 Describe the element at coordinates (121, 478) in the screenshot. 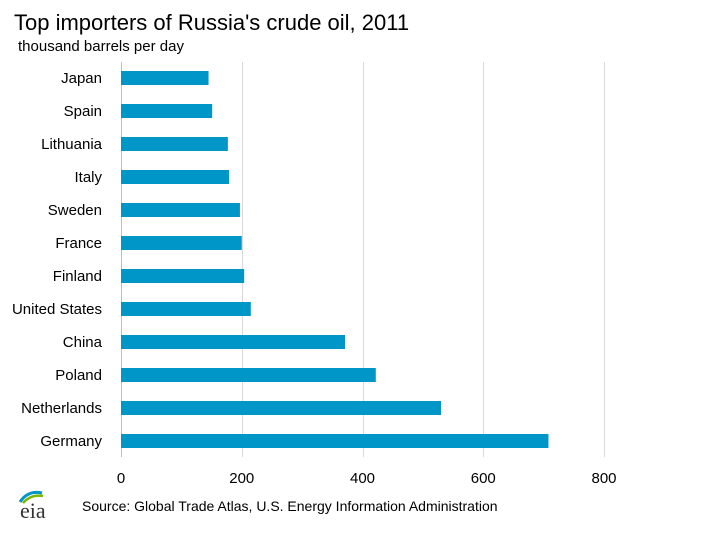

I see `x-tick-label: 0` at that location.